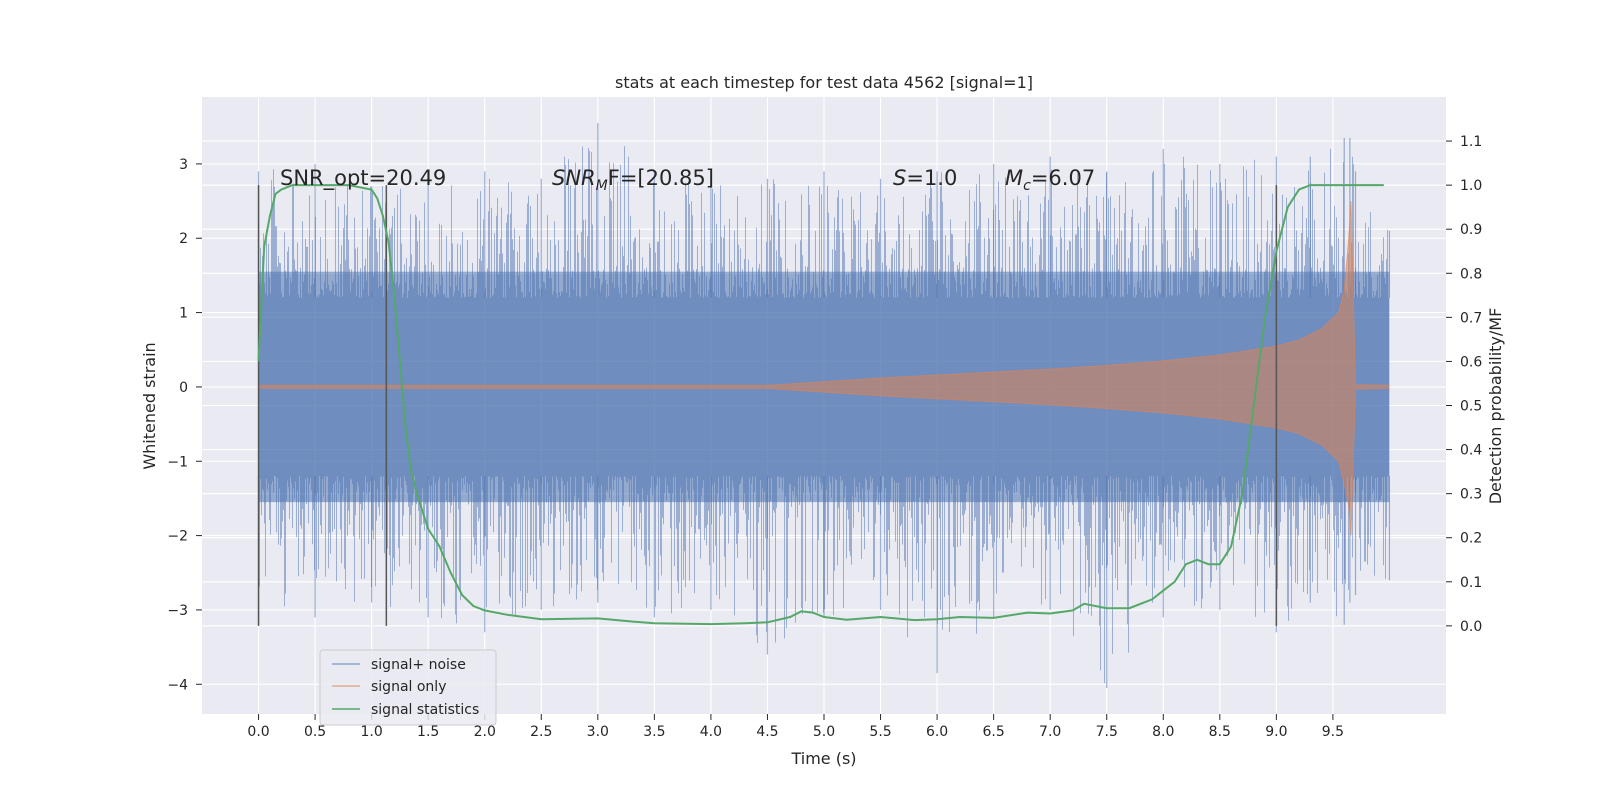  Describe the element at coordinates (1471, 362) in the screenshot. I see `y-right-tick-label-5: 0.6` at that location.